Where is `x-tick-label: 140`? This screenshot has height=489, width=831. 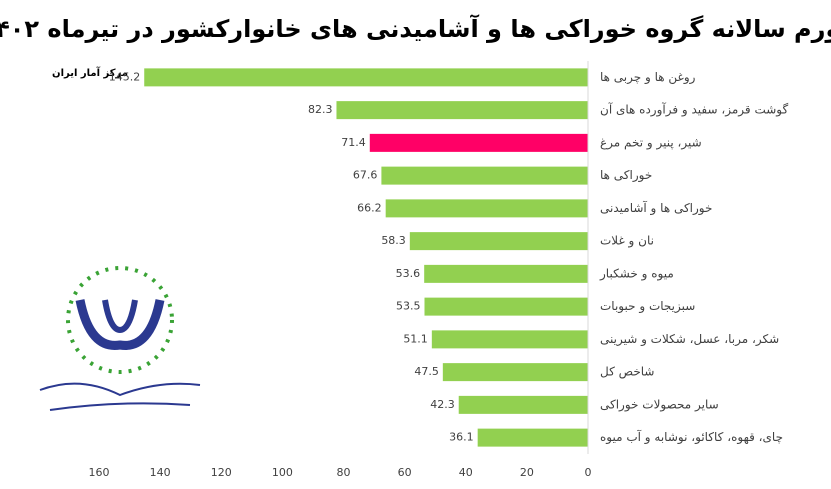 x-tick-label: 140 is located at coordinates (160, 472).